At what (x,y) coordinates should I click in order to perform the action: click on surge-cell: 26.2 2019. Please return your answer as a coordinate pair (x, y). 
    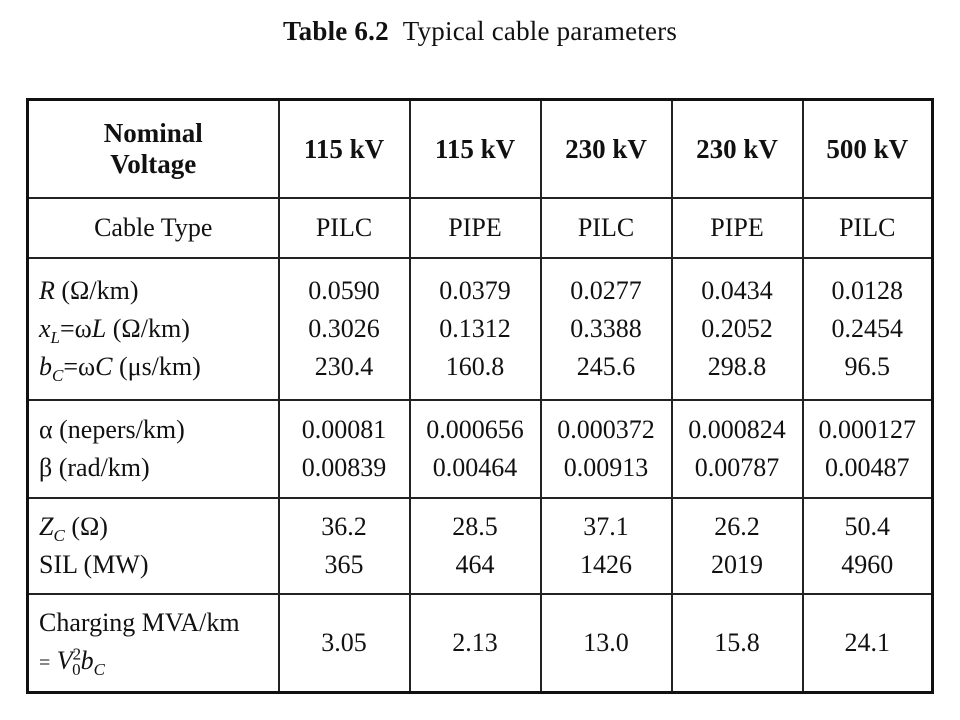
    Looking at the image, I should click on (737, 546).